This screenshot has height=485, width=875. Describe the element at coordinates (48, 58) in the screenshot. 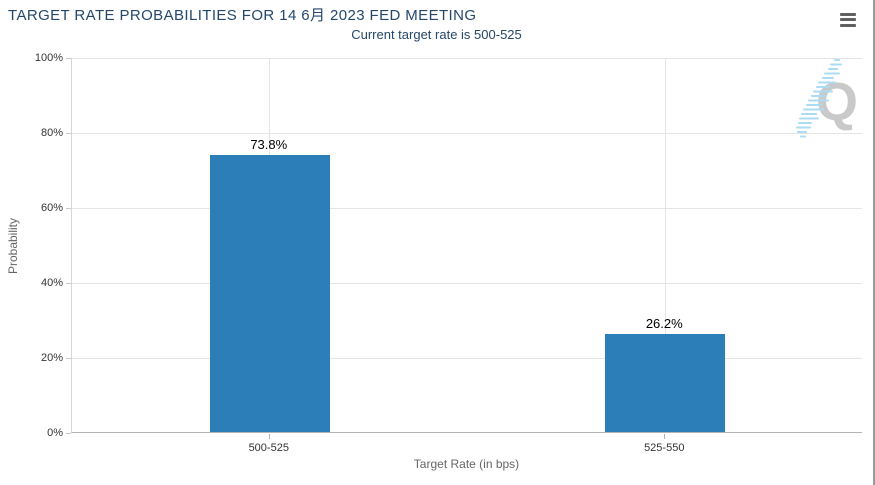

I see `y-axis-tick-label: 100%` at that location.